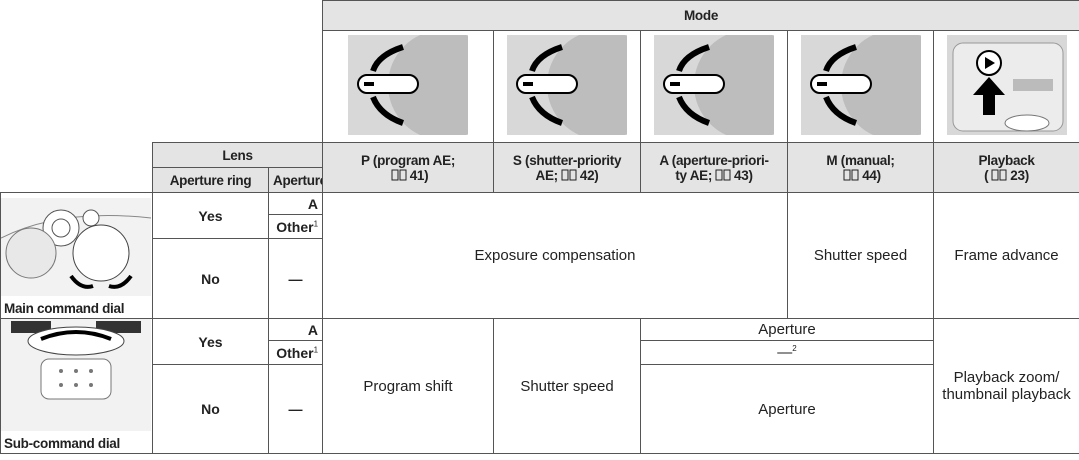 The height and width of the screenshot is (460, 1079). Describe the element at coordinates (408, 160) in the screenshot. I see `mode-name: P (program AE;` at that location.